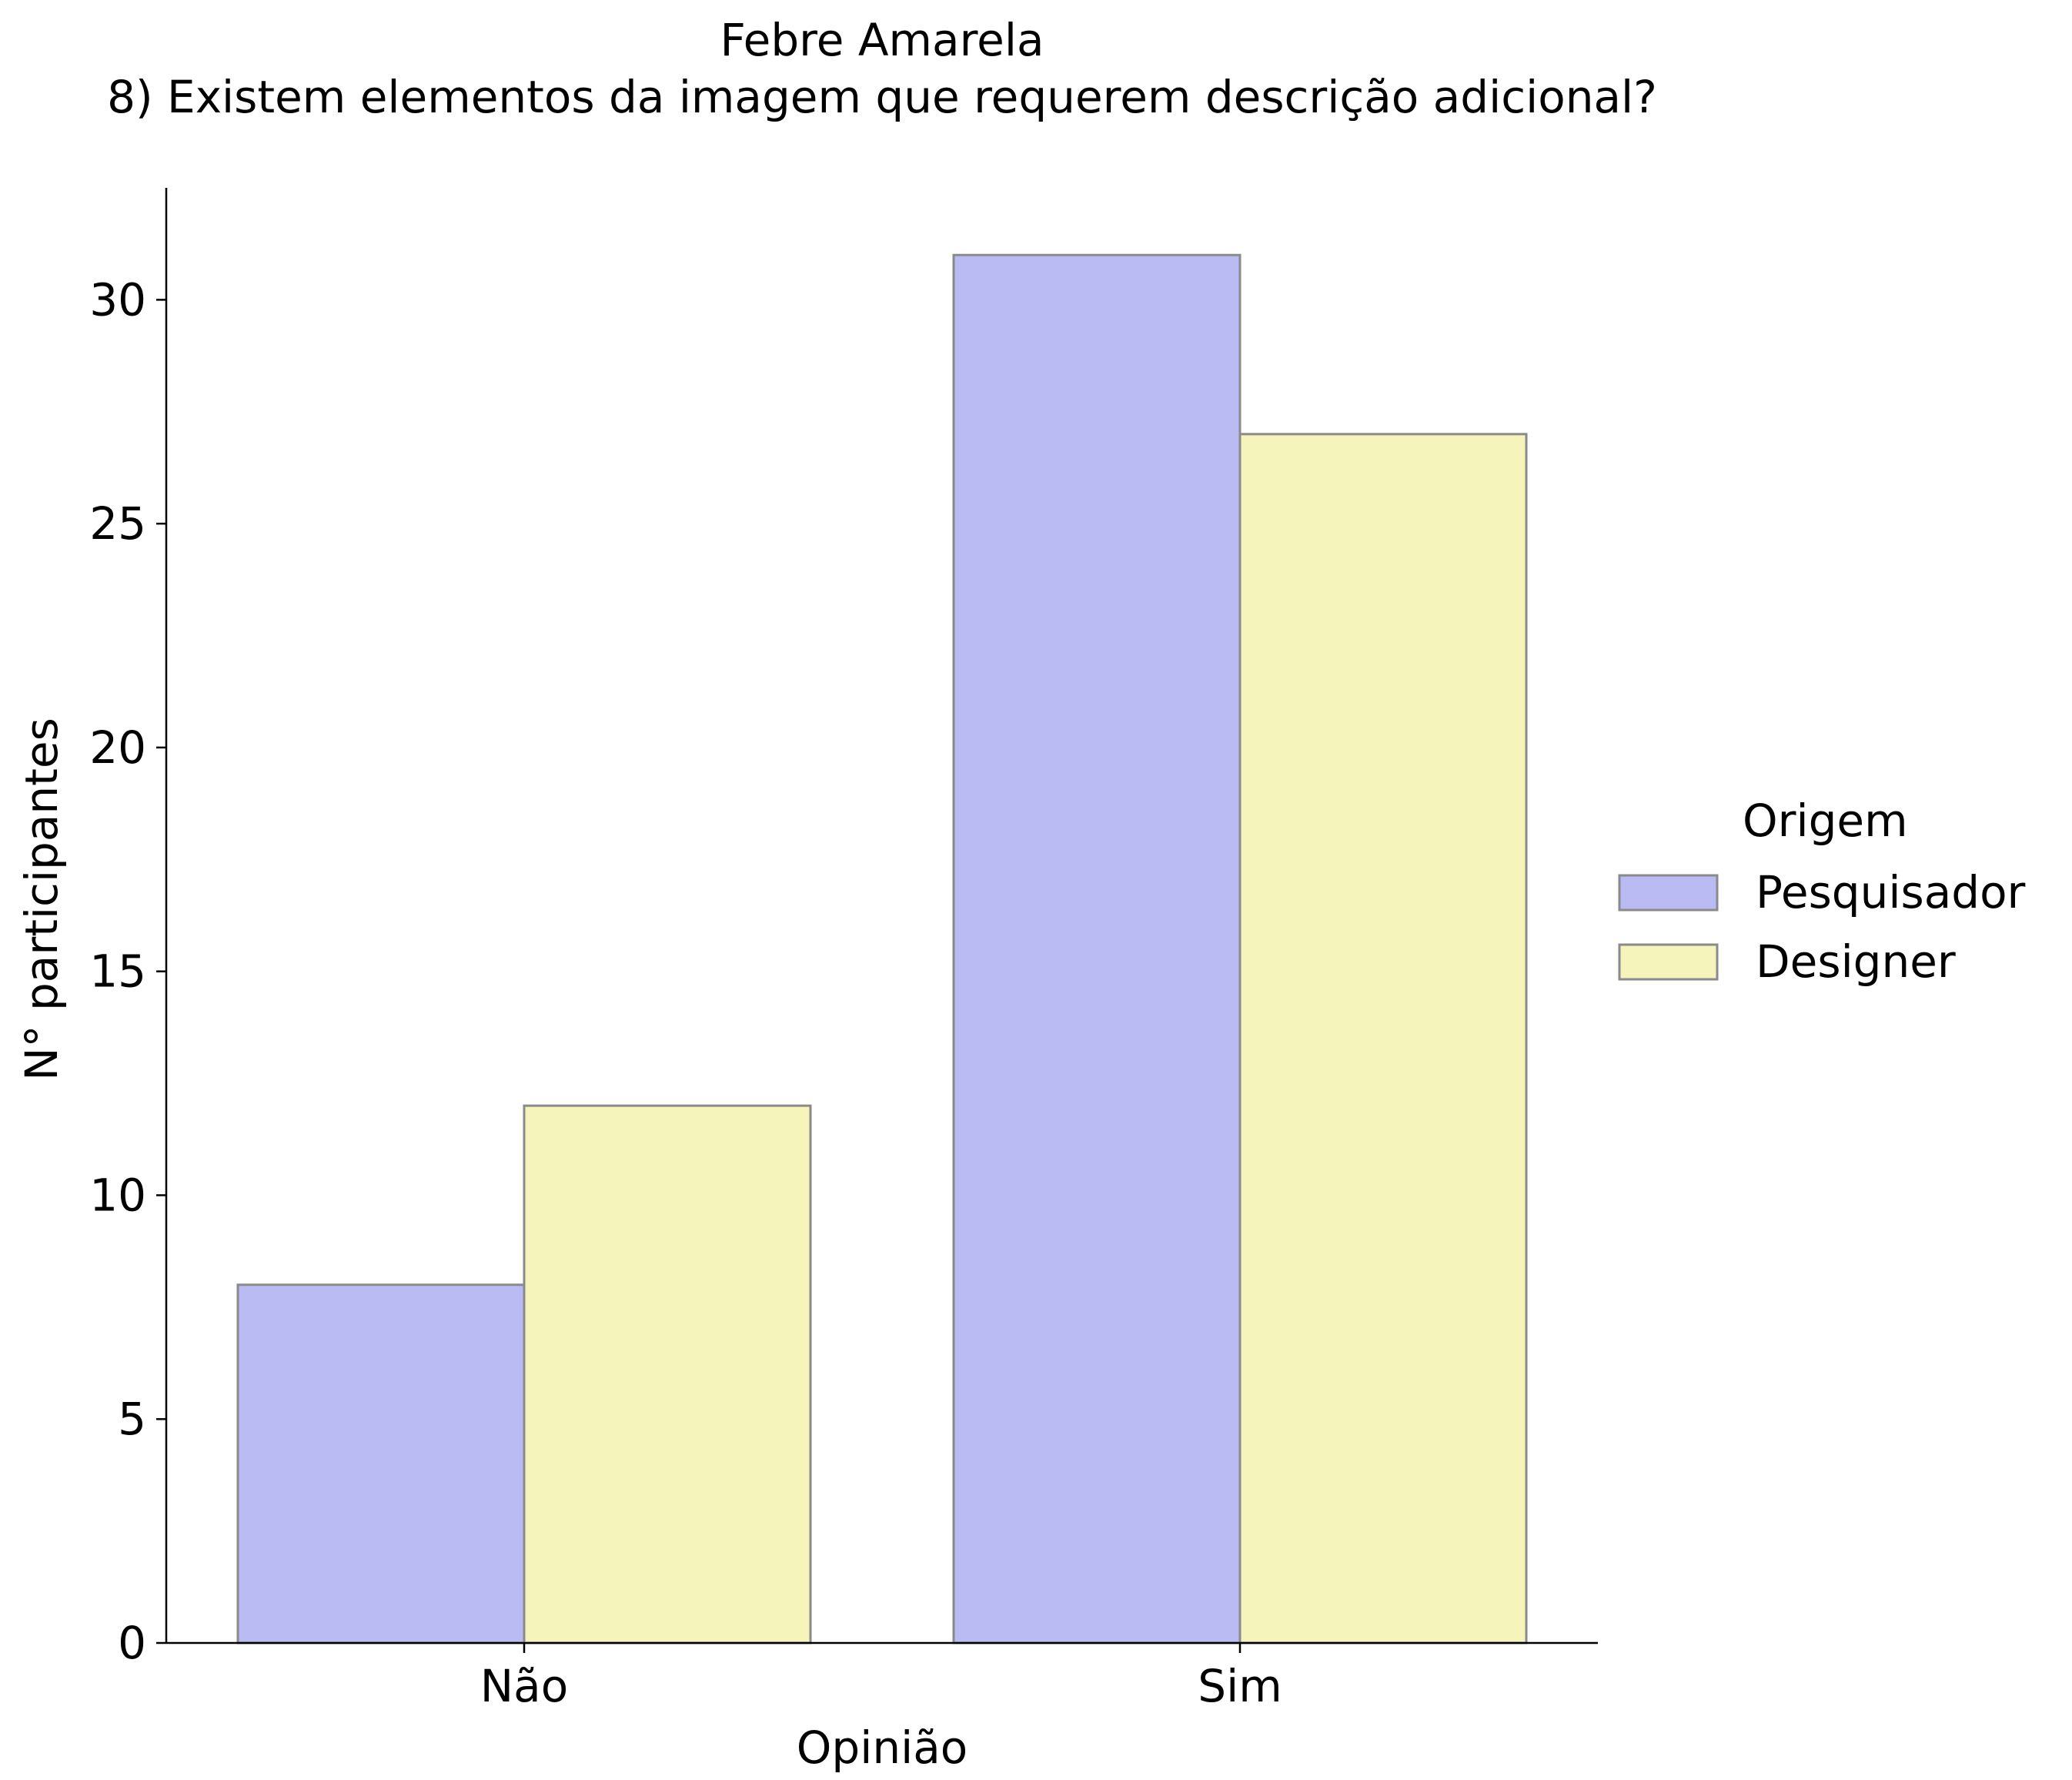 This screenshot has height=1780, width=2072. Describe the element at coordinates (1668, 893) in the screenshot. I see `legend-swatch-pesquisador` at that location.